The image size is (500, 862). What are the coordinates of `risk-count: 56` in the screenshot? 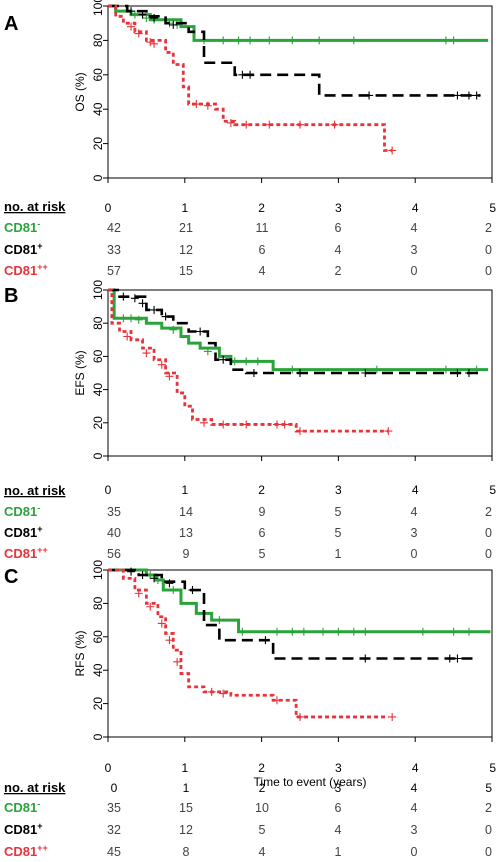 It's located at (114, 554).